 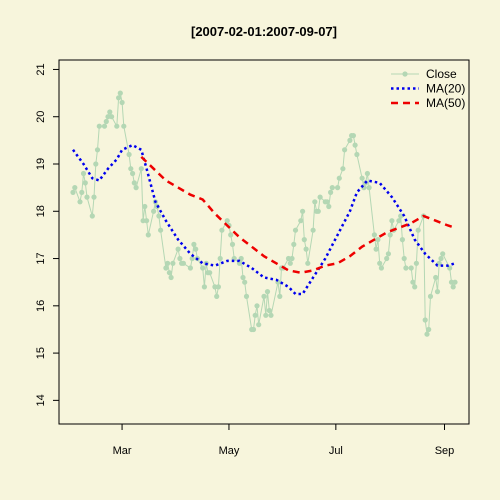 I want to click on y-tick-label: 14, so click(x=41, y=400).